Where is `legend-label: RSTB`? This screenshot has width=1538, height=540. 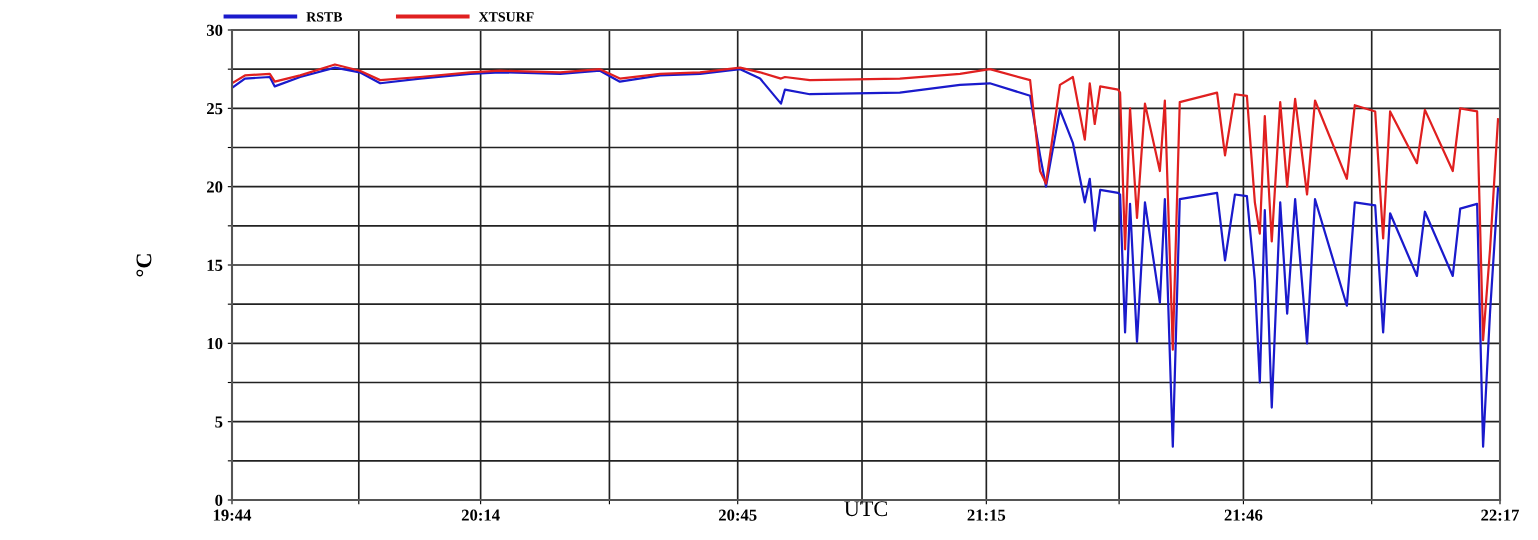 legend-label: RSTB is located at coordinates (324, 17).